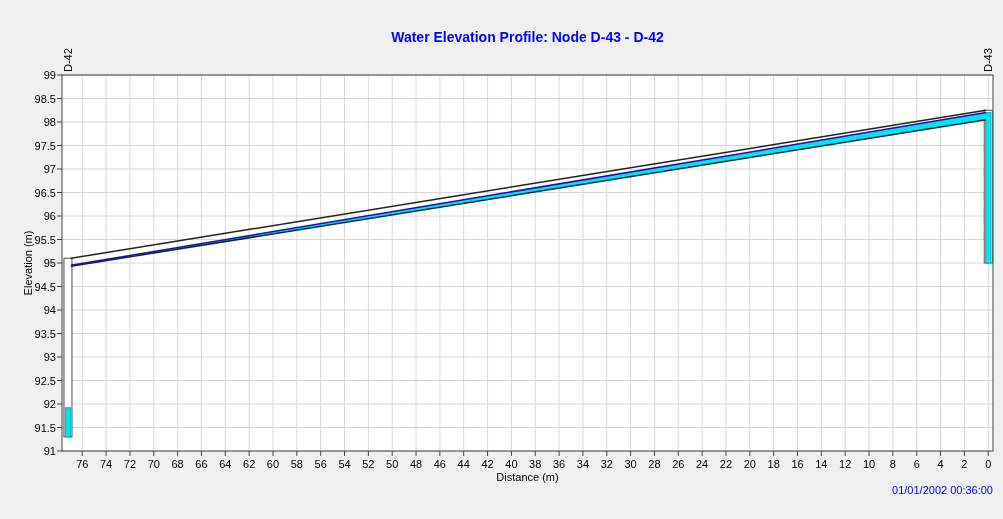  Describe the element at coordinates (726, 464) in the screenshot. I see `x-tick-label: 22` at that location.